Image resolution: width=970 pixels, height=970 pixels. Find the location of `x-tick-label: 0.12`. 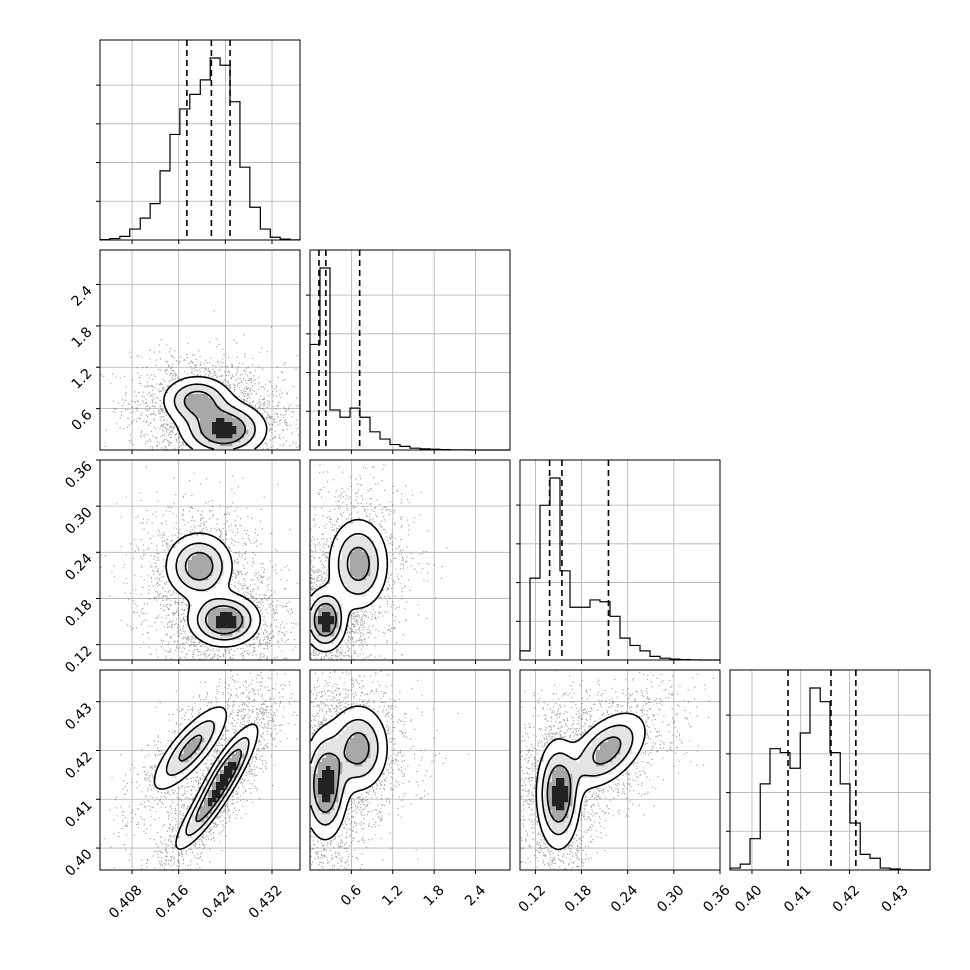

x-tick-label: 0.12 is located at coordinates (532, 898).